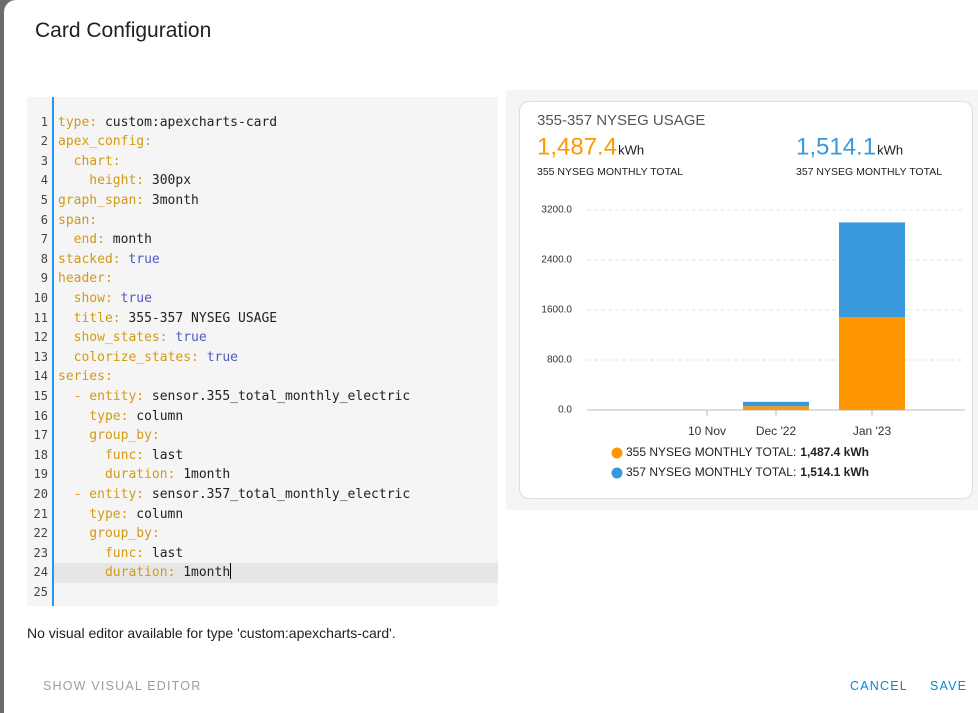 This screenshot has height=713, width=978. I want to click on line-number: 22, so click(40, 533).